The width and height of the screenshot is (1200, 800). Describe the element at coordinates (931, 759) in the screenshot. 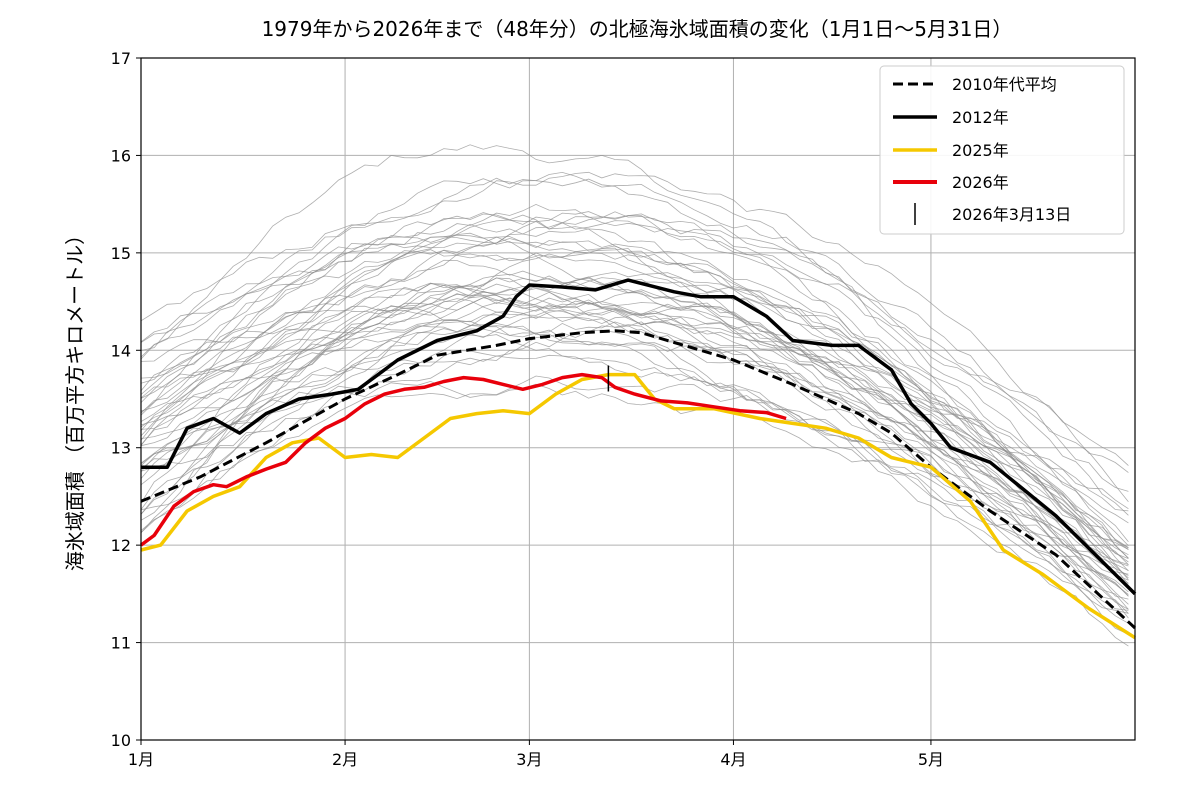

I see `x-tick-label: 5月` at that location.